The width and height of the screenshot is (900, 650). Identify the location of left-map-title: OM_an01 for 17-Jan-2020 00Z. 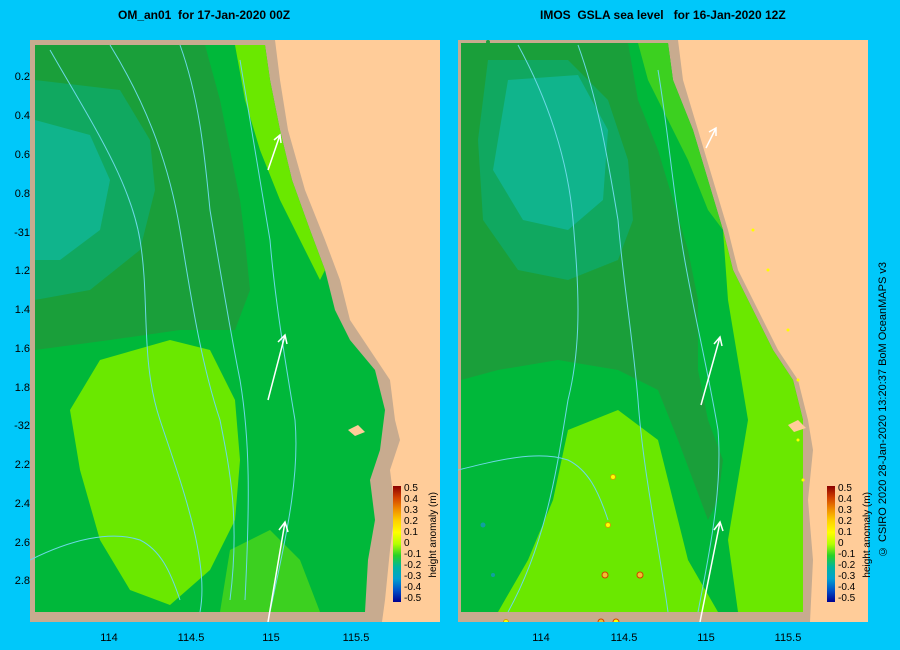
(204, 15).